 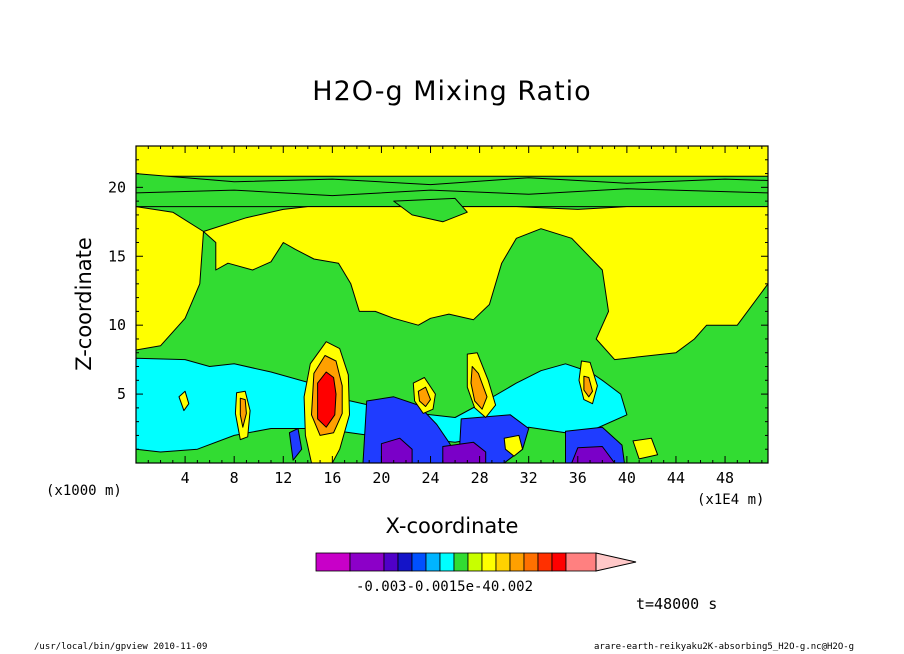 I want to click on colorbar-tick-labels: -0.003-0.0015e-40.002, so click(x=445, y=587).